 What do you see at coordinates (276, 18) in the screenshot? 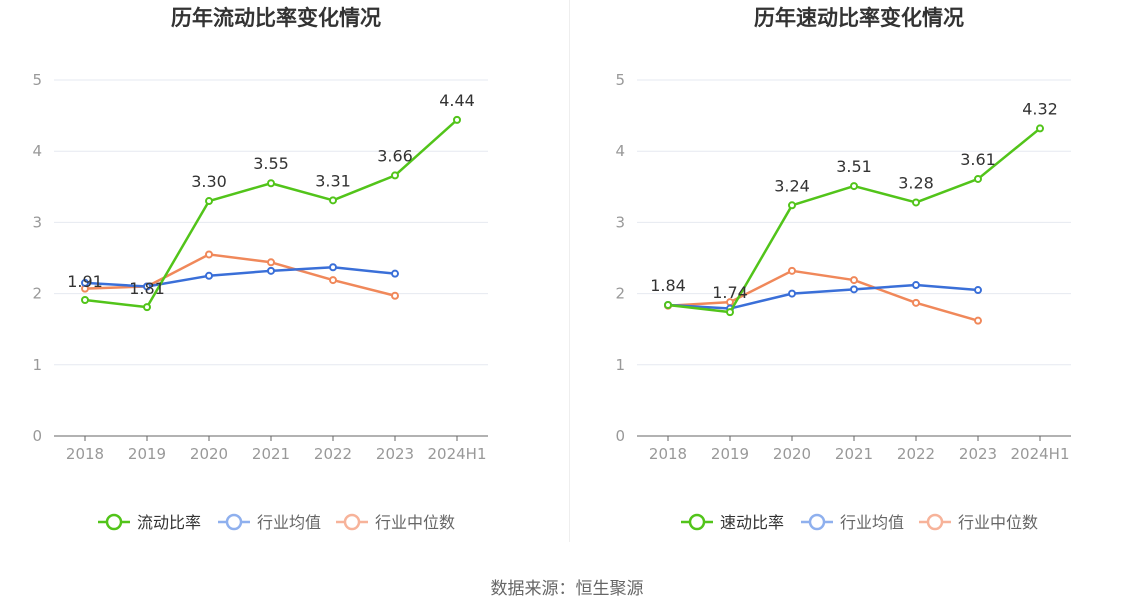
I see `chart-title: 历年流动比率变化情况` at bounding box center [276, 18].